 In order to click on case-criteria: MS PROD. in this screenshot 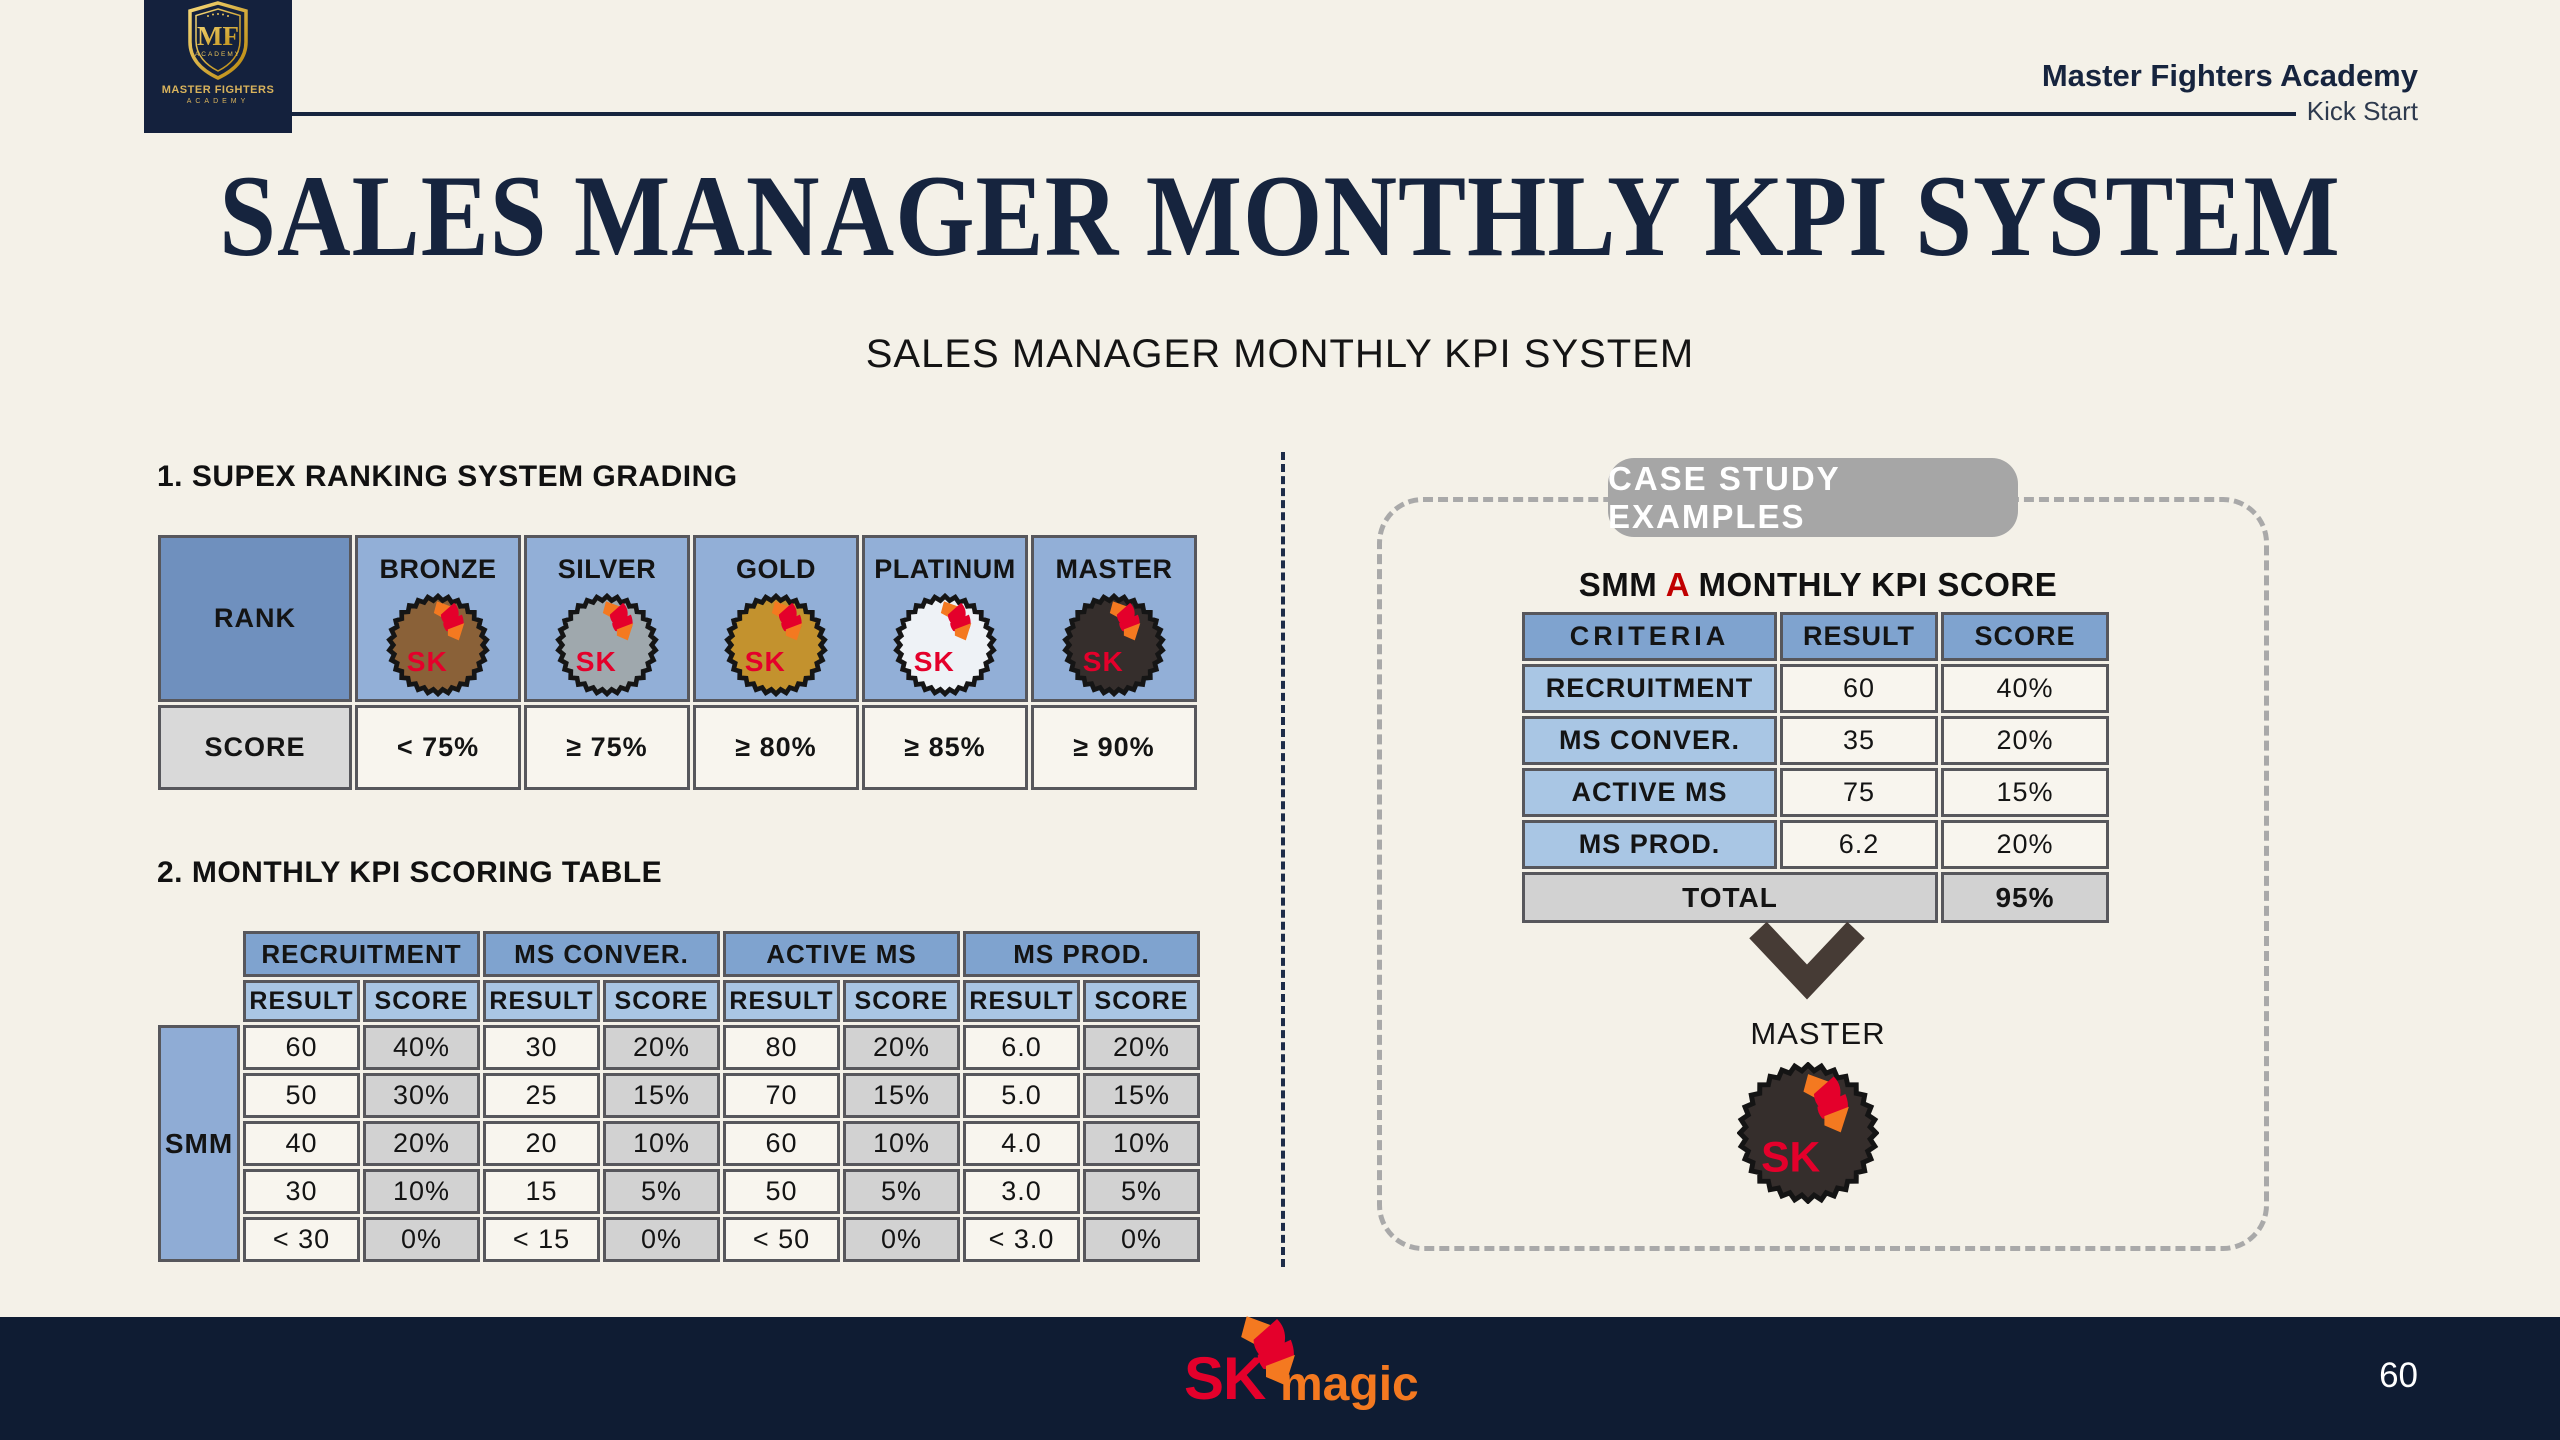, I will do `click(1649, 844)`.